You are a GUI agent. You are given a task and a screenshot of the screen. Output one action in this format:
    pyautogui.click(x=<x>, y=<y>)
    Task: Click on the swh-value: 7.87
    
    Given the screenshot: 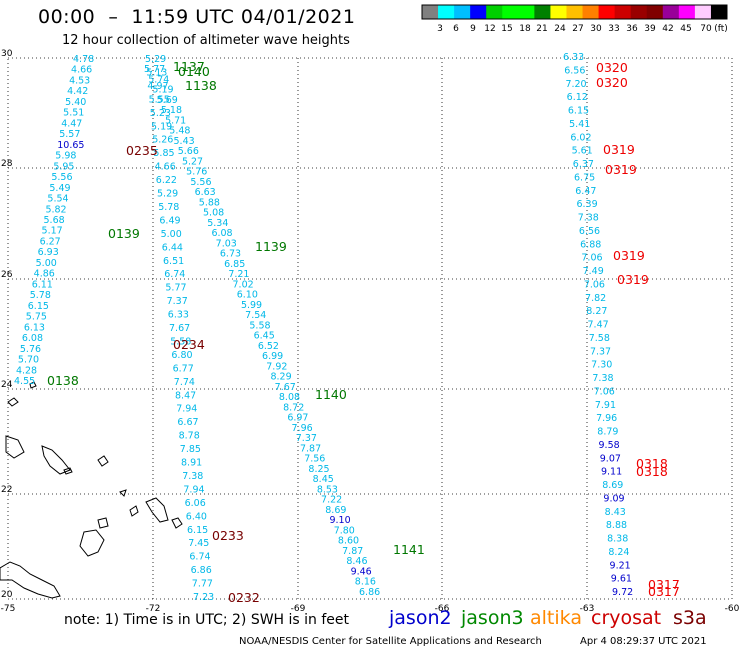 What is the action you would take?
    pyautogui.click(x=310, y=448)
    